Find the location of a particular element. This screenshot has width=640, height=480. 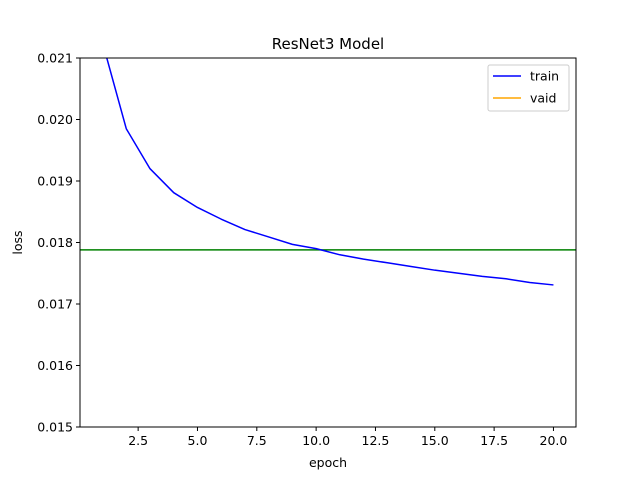

y-tick-label: 0.016 is located at coordinates (55, 365).